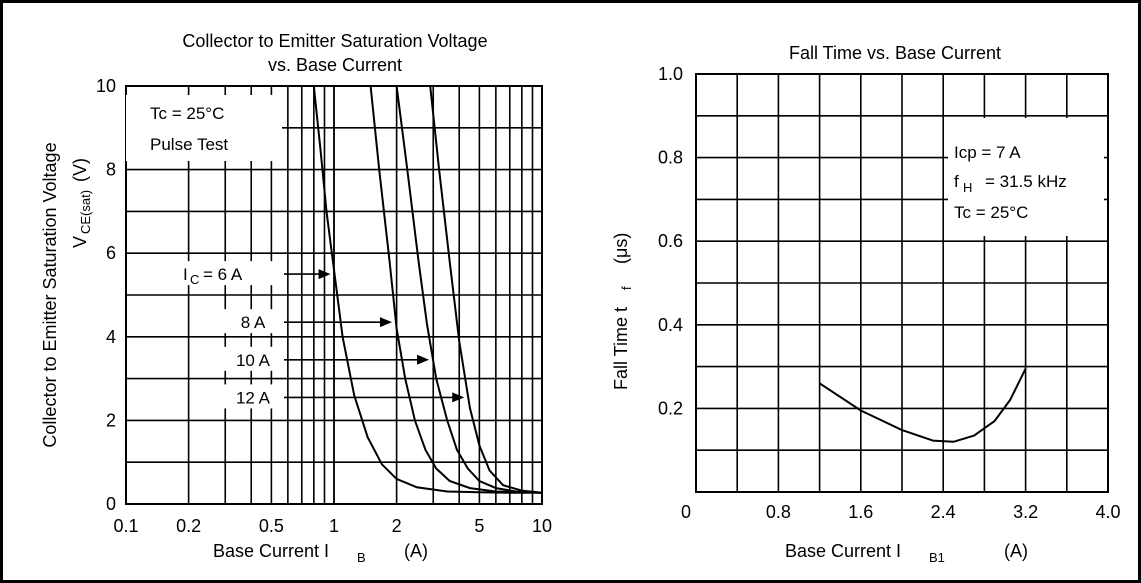 The height and width of the screenshot is (583, 1141). Describe the element at coordinates (397, 526) in the screenshot. I see `left-x-tick-label: 2` at that location.